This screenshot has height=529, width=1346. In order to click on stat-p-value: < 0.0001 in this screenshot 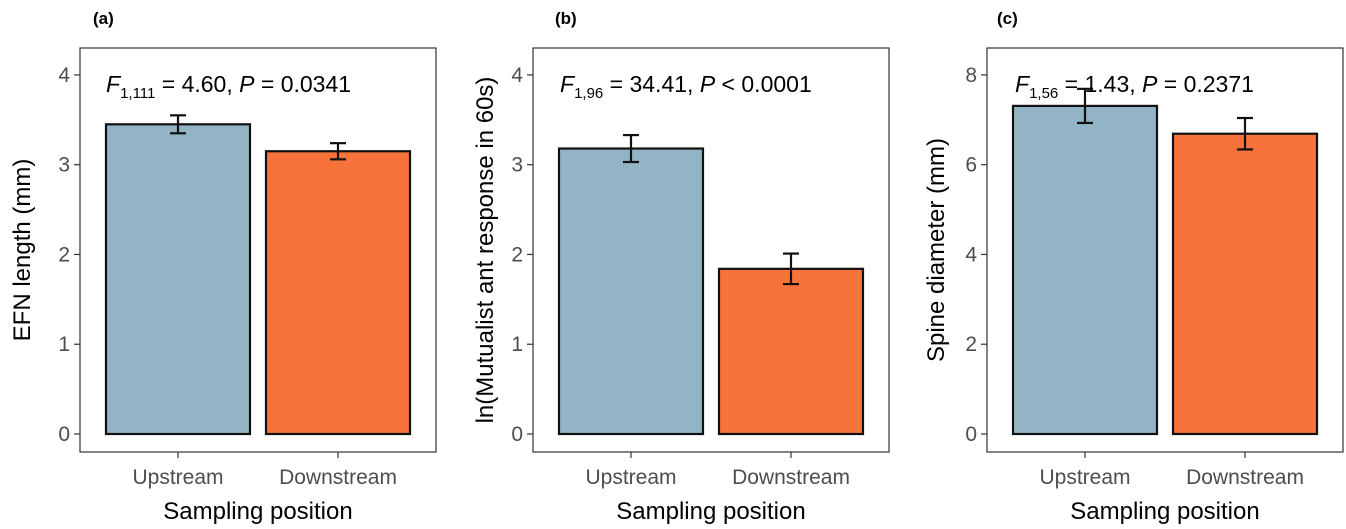, I will do `click(763, 84)`.